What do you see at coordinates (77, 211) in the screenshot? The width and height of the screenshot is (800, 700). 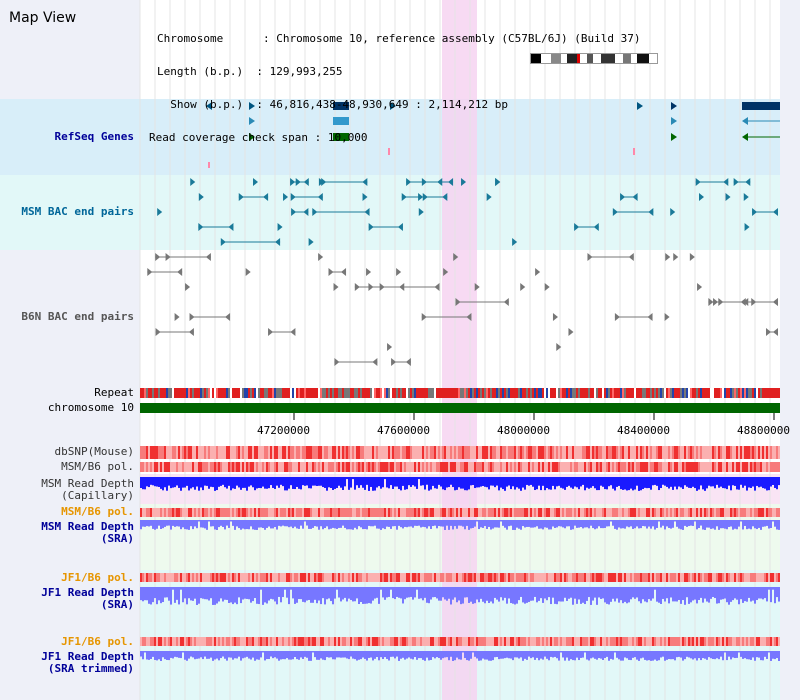 I see `track-label-msm-bac: MSM BAC end pairs` at bounding box center [77, 211].